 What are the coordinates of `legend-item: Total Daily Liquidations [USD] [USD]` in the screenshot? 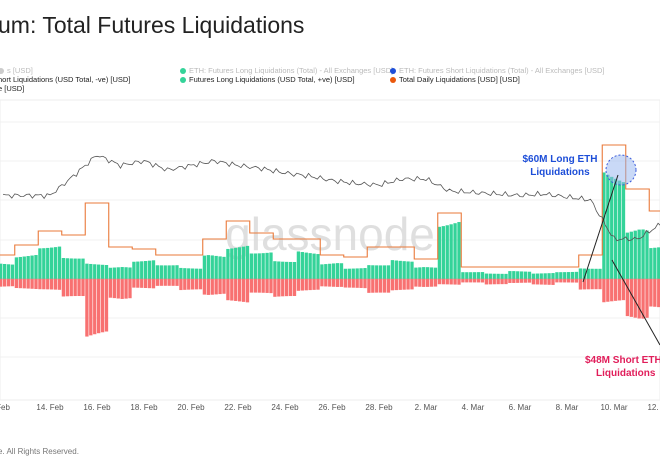 It's located at (455, 79).